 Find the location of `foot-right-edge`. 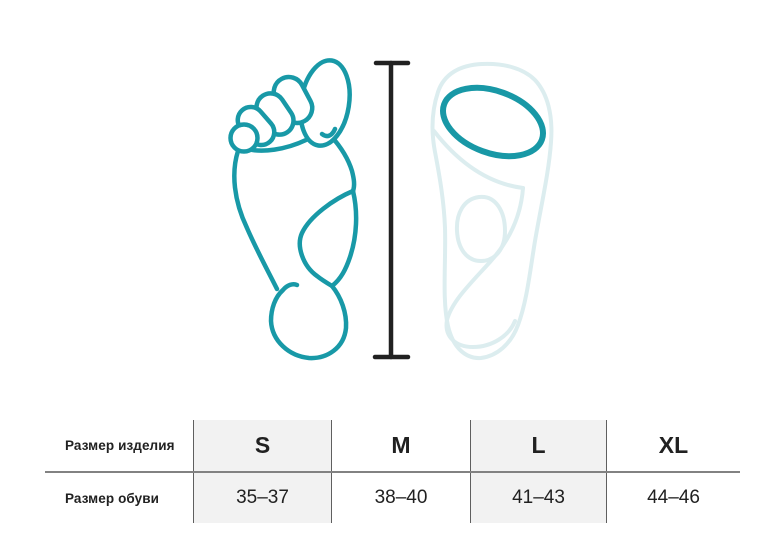

foot-right-edge is located at coordinates (342, 163).